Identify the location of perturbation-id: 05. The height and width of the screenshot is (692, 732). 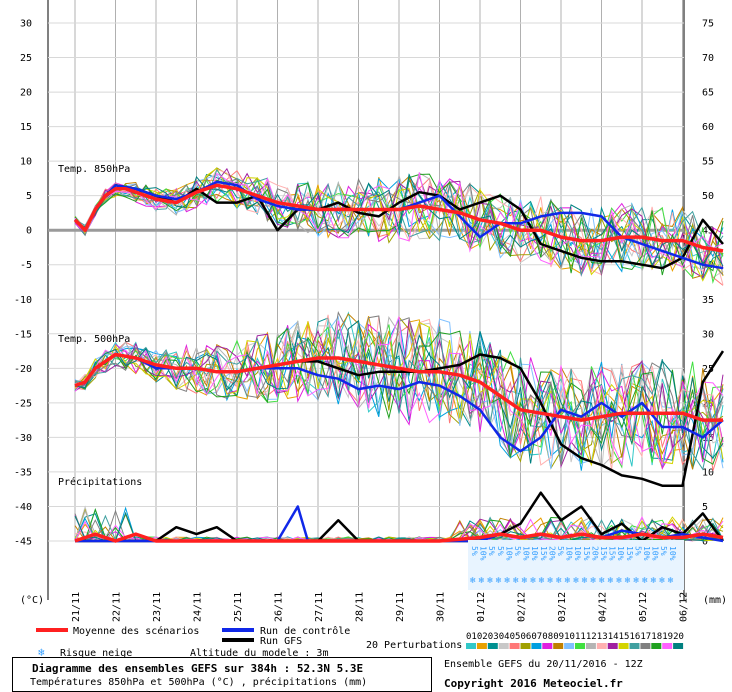
(515, 637).